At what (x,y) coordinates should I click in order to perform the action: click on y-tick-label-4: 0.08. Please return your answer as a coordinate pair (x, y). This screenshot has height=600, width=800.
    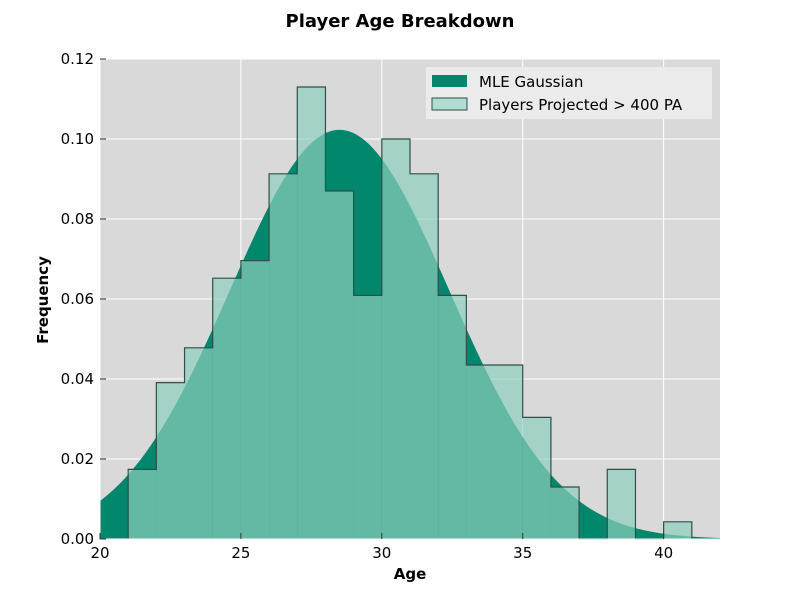
    Looking at the image, I should click on (77, 219).